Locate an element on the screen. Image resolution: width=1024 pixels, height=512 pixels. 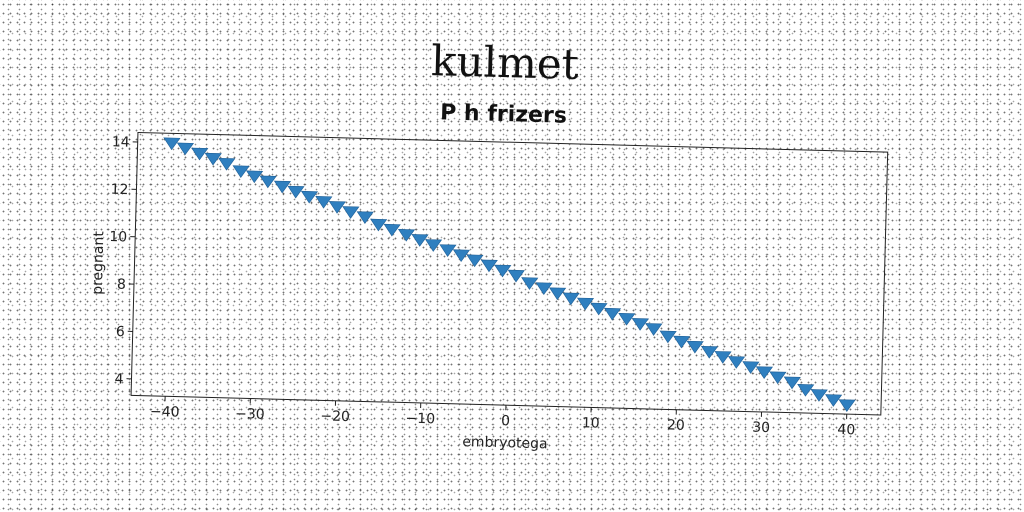
y-tick-label: 12 is located at coordinates (119, 190).